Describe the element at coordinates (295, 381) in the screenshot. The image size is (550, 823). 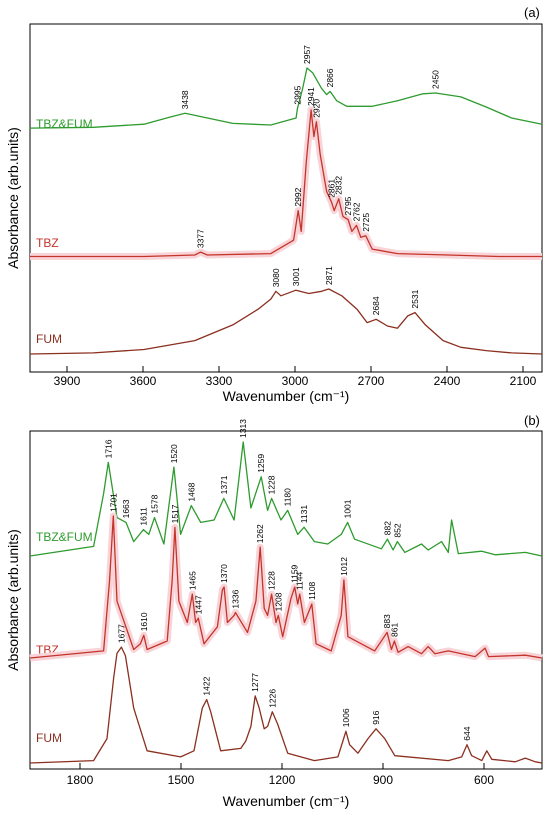
I see `x-tick-label: 3000` at that location.